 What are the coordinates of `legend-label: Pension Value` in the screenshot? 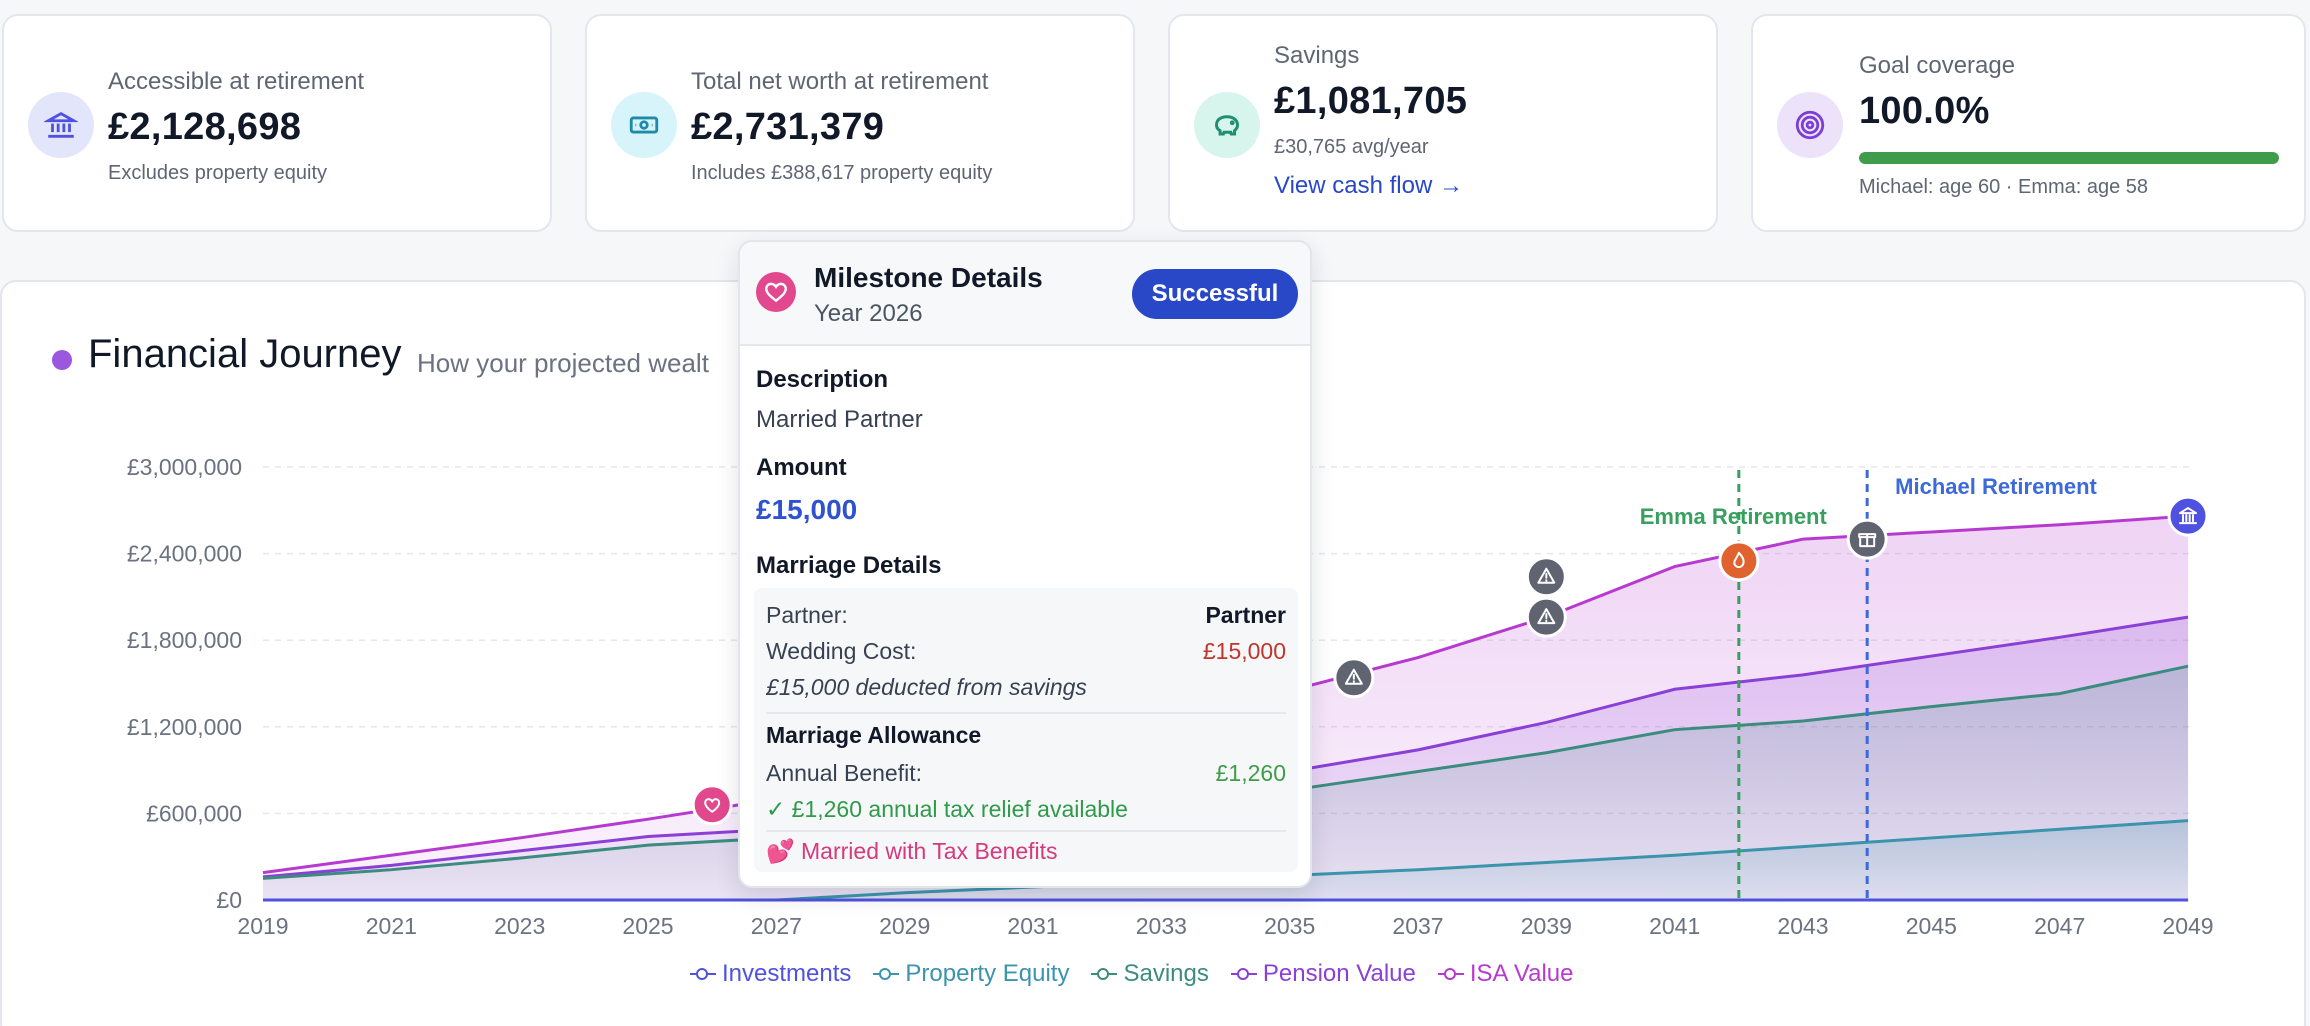 It's located at (1339, 973).